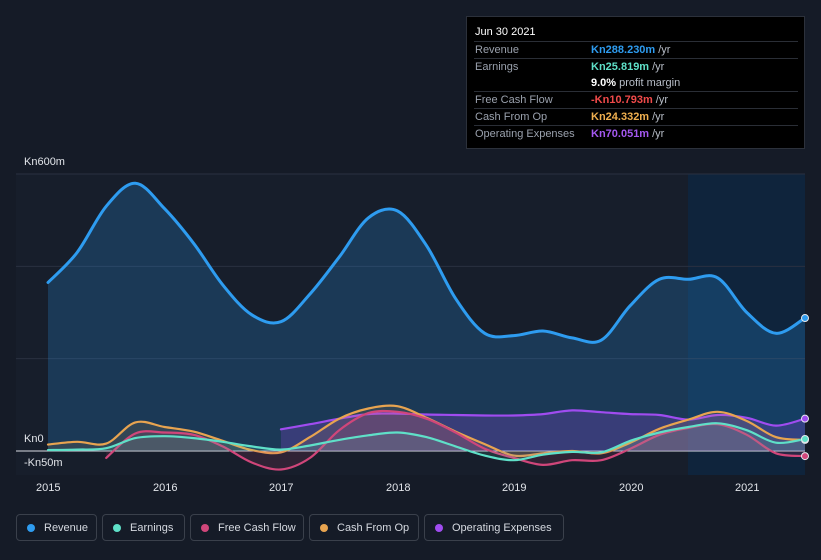 The width and height of the screenshot is (821, 560). What do you see at coordinates (628, 117) in the screenshot?
I see `tooltip-value: Kn24.332m/yr` at bounding box center [628, 117].